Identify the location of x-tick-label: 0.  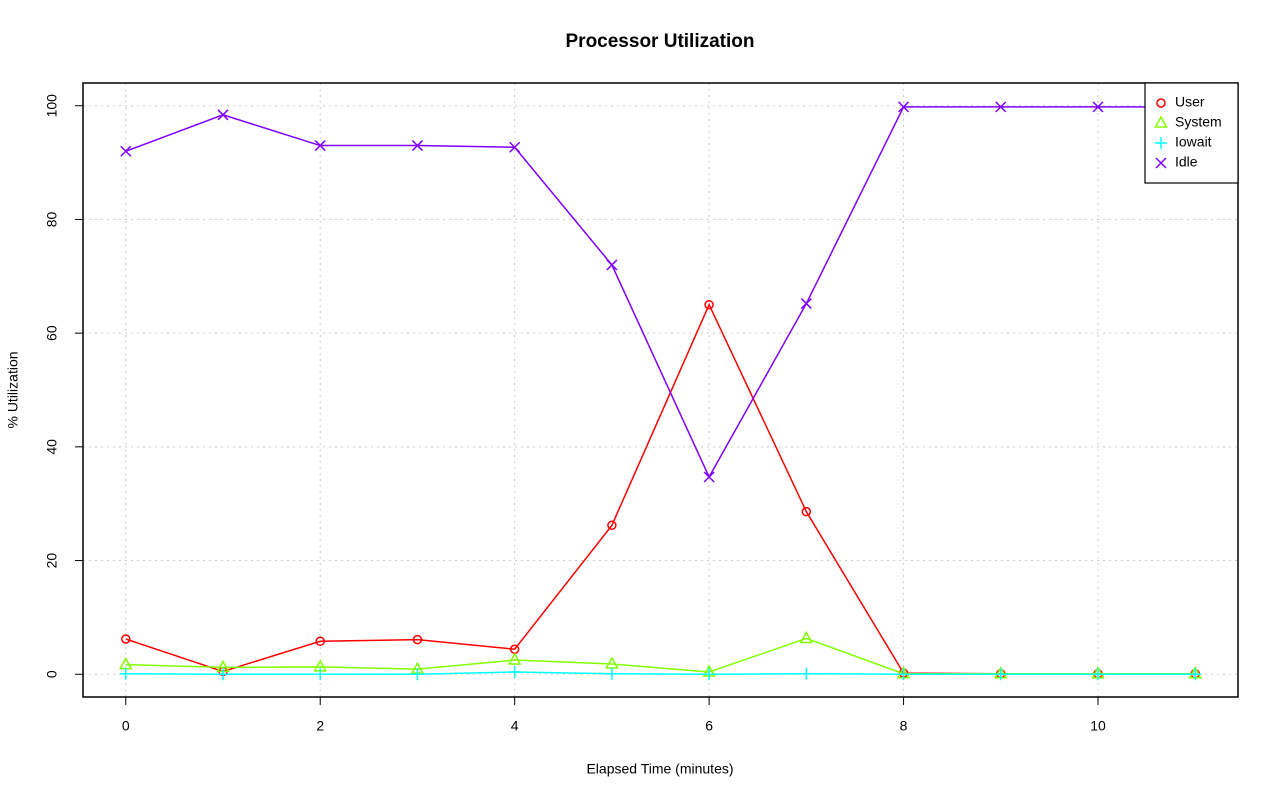
(126, 726).